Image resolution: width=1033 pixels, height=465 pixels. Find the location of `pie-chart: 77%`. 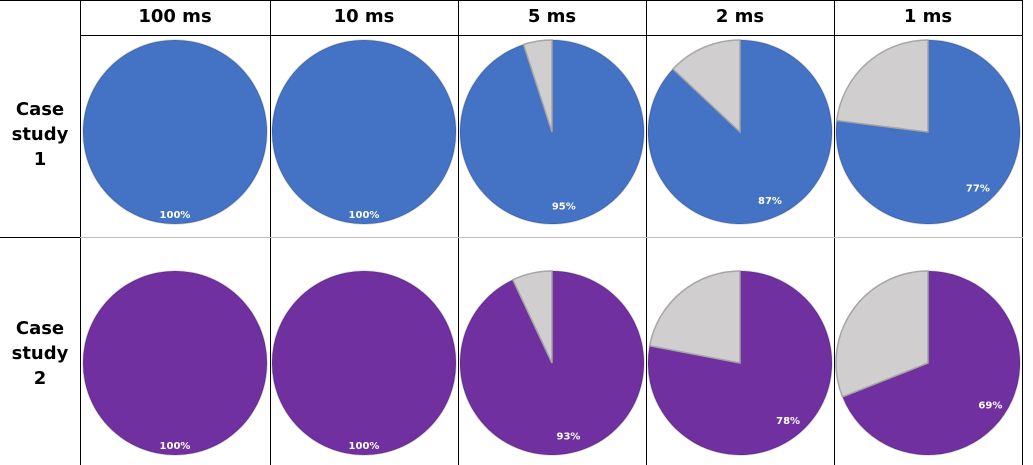

pie-chart: 77% is located at coordinates (928, 132).